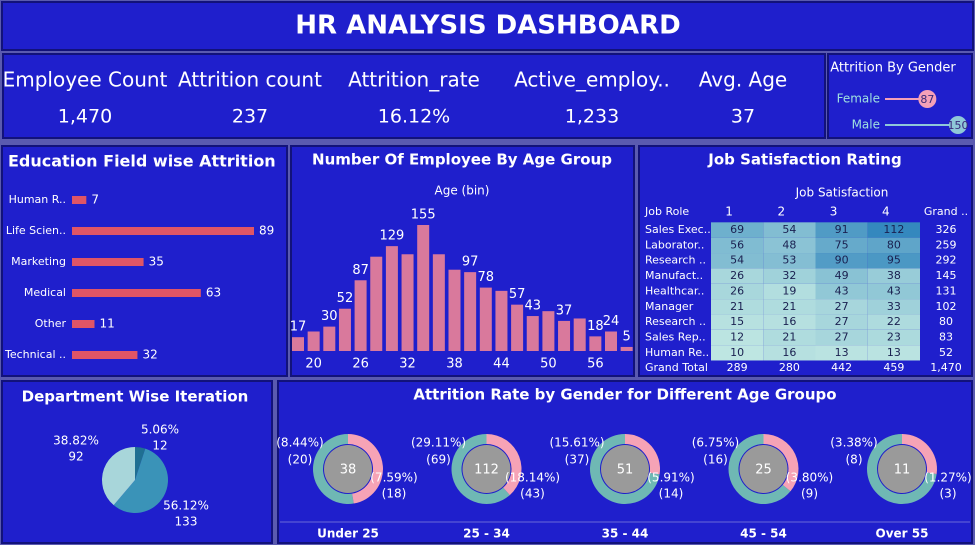 The width and height of the screenshot is (975, 545). Describe the element at coordinates (666, 211) in the screenshot. I see `row-header: Job Role` at that location.